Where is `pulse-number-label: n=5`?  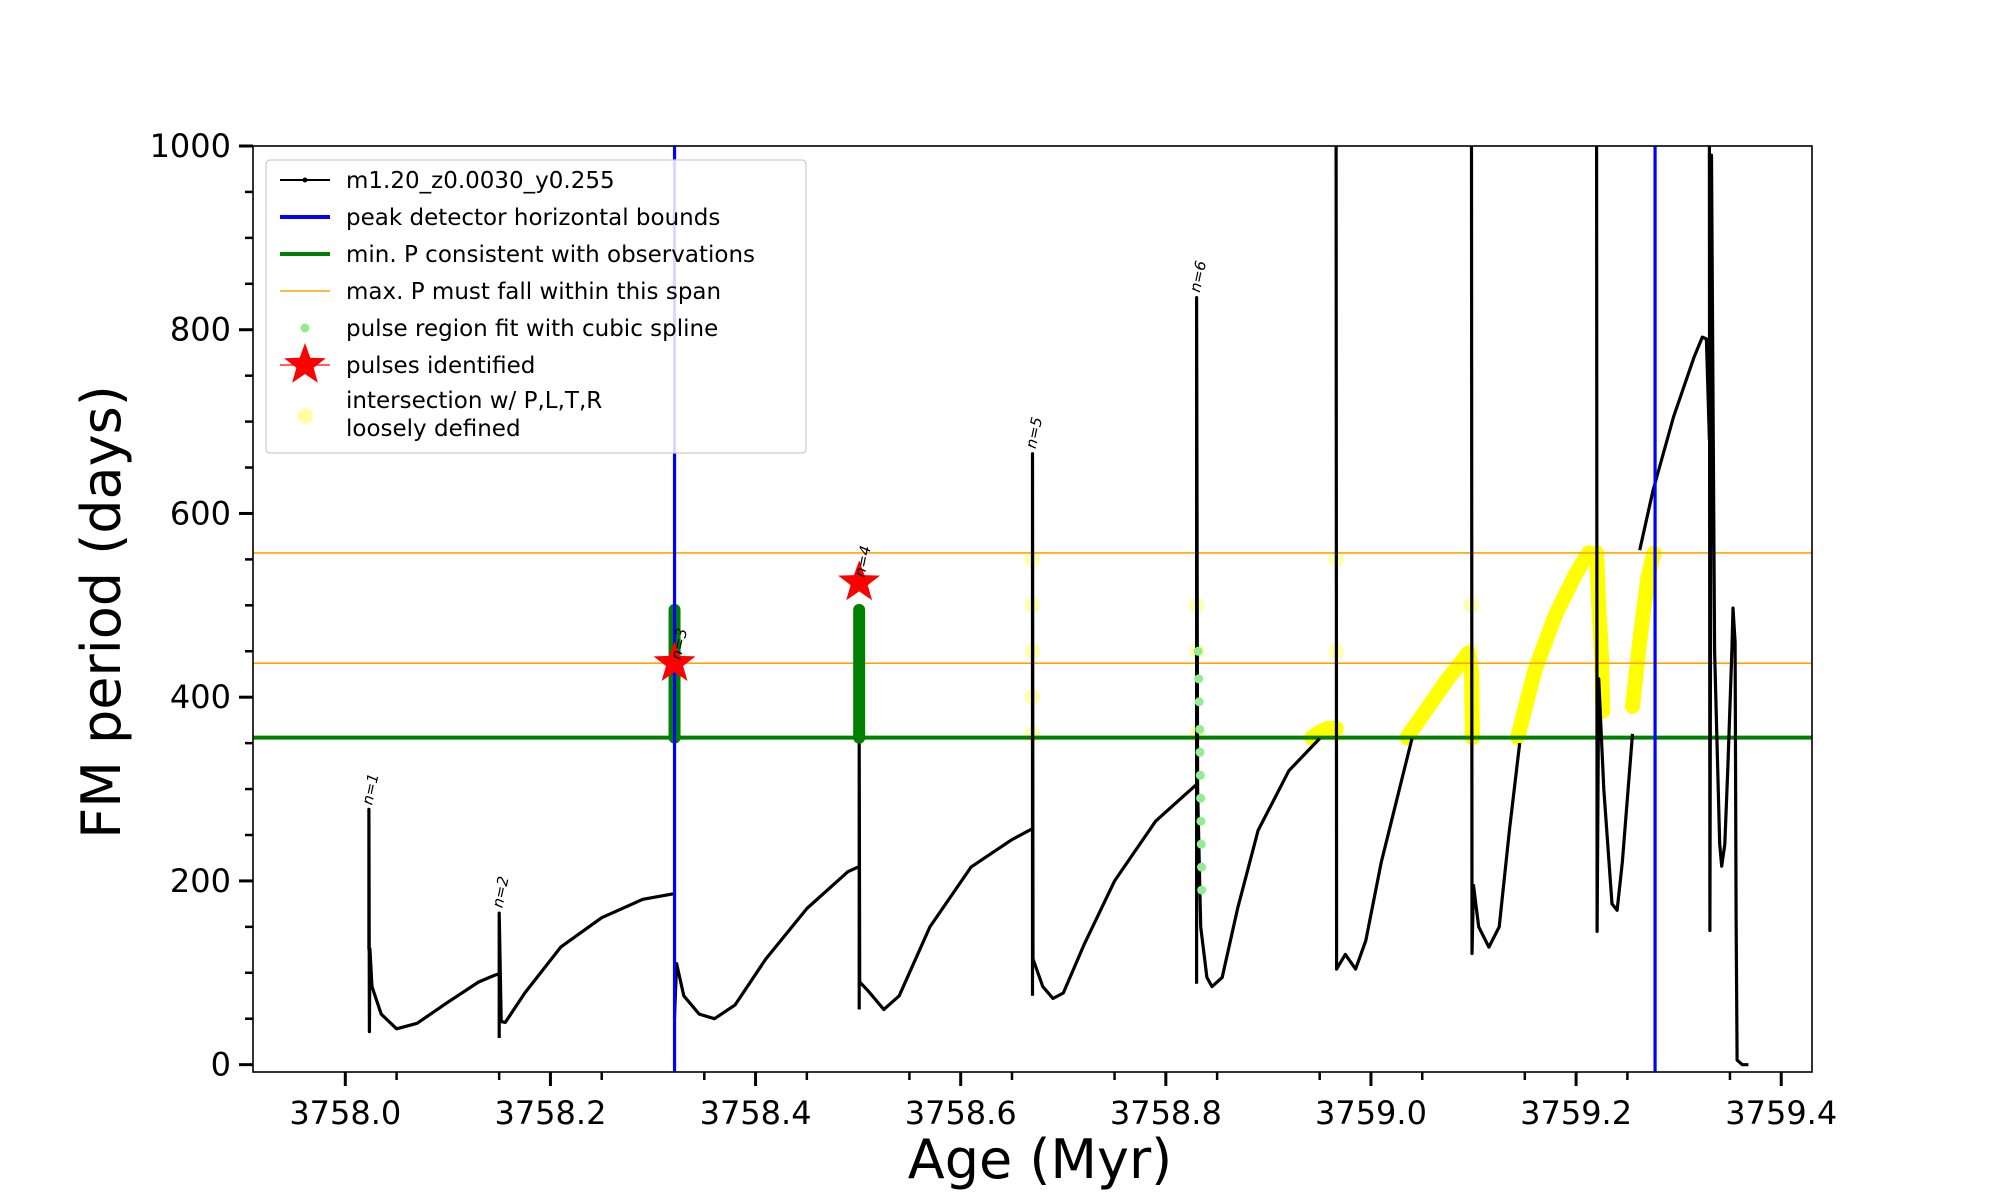
pulse-number-label: n=5 is located at coordinates (1034, 432).